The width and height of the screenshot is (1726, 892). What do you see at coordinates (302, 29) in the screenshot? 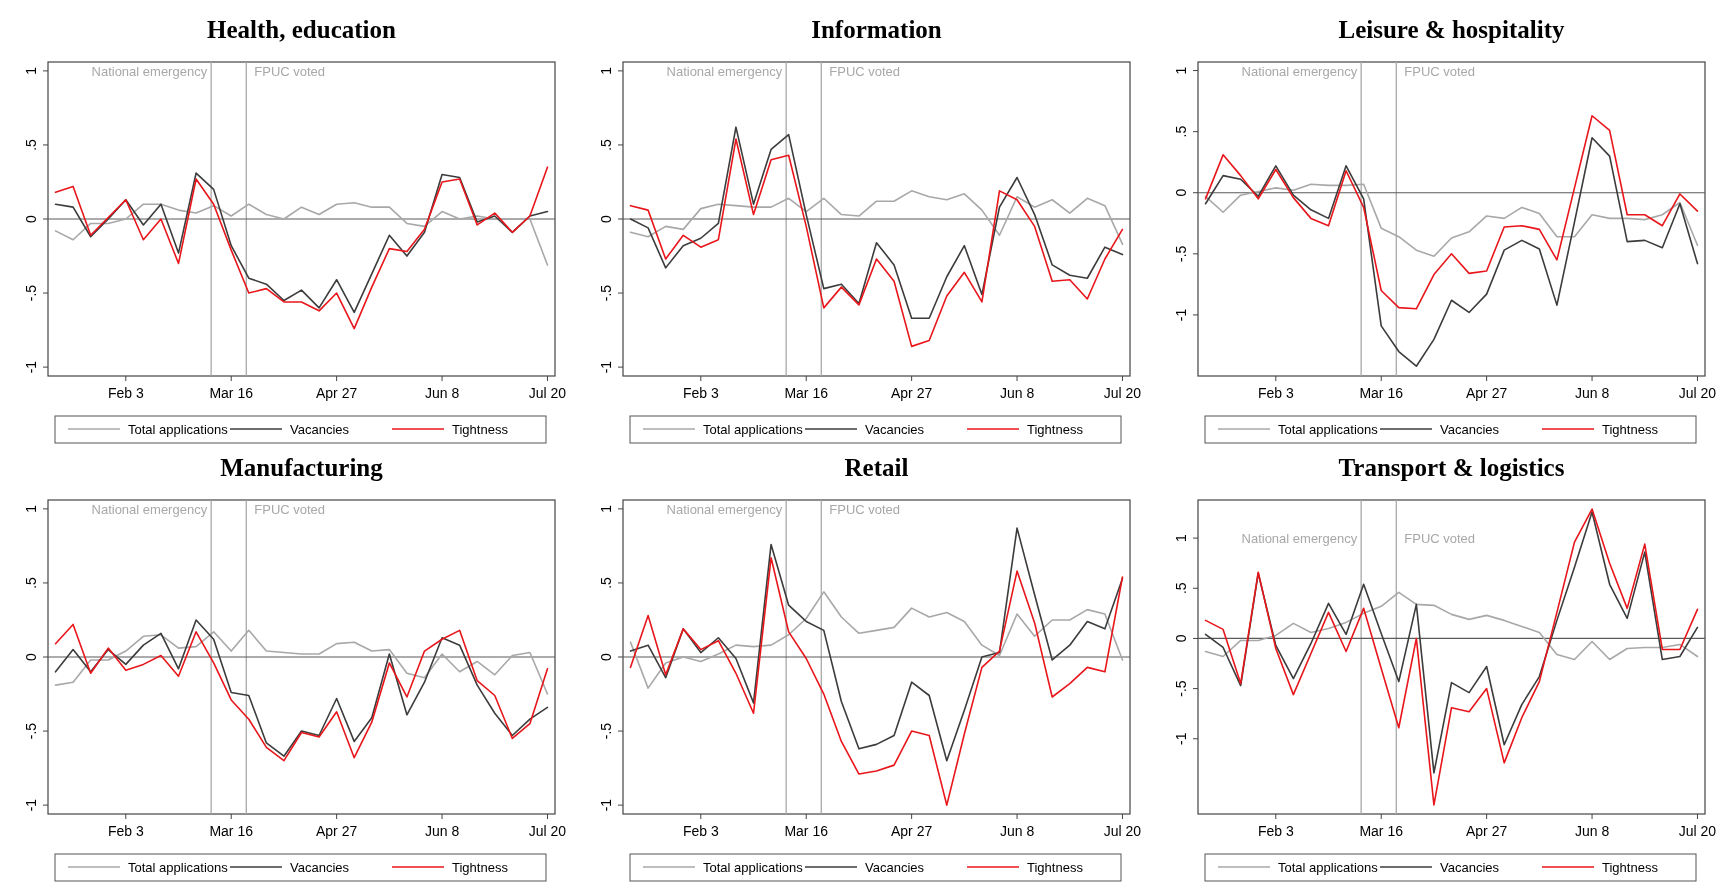
I see `chart-title: Health, education` at bounding box center [302, 29].